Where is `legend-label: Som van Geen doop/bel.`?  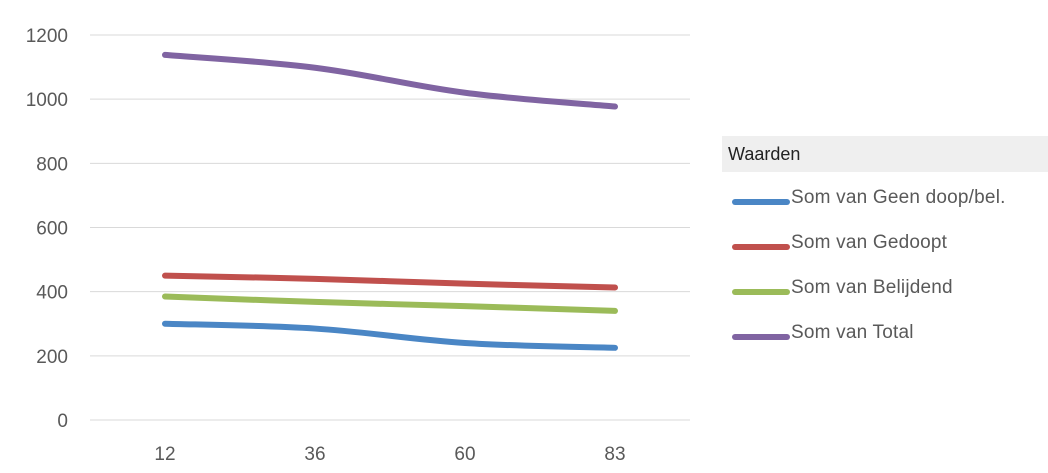 legend-label: Som van Geen doop/bel. is located at coordinates (898, 197).